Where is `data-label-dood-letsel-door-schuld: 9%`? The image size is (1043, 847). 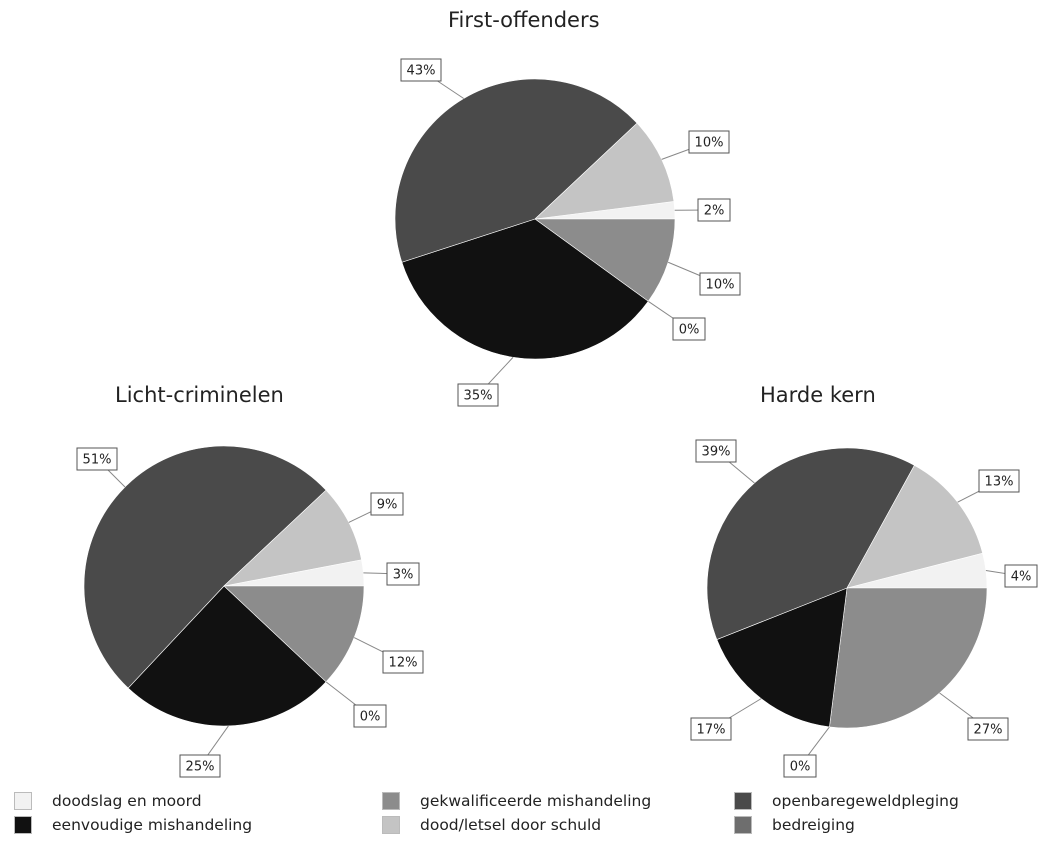 data-label-dood-letsel-door-schuld: 9% is located at coordinates (387, 505).